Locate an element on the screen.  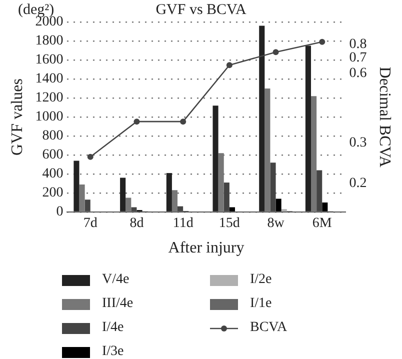
y-tick-label: 1600 is located at coordinates (49, 60).